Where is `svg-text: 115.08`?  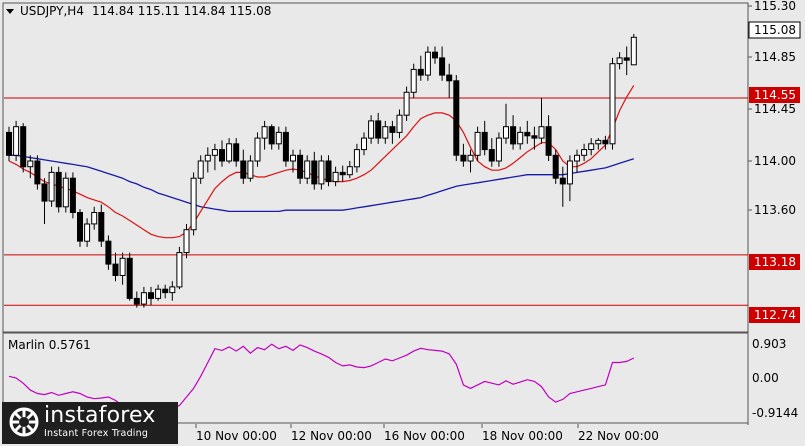
svg-text: 115.08 is located at coordinates (775, 30).